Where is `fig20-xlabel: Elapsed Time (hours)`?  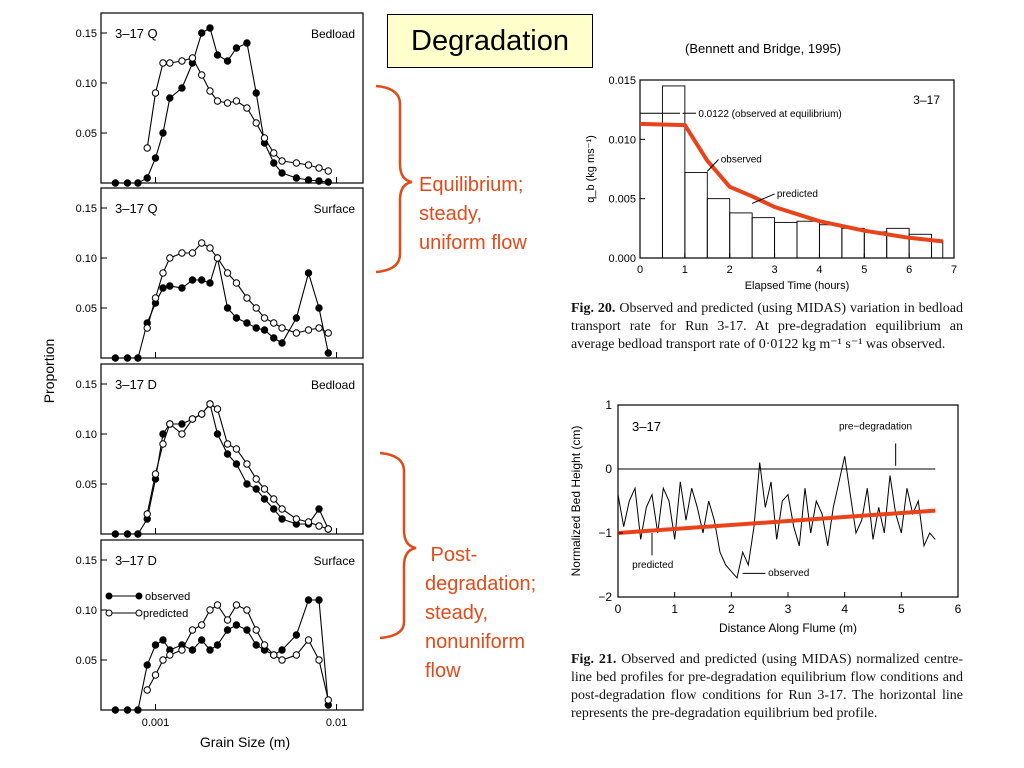 fig20-xlabel: Elapsed Time (hours) is located at coordinates (797, 286).